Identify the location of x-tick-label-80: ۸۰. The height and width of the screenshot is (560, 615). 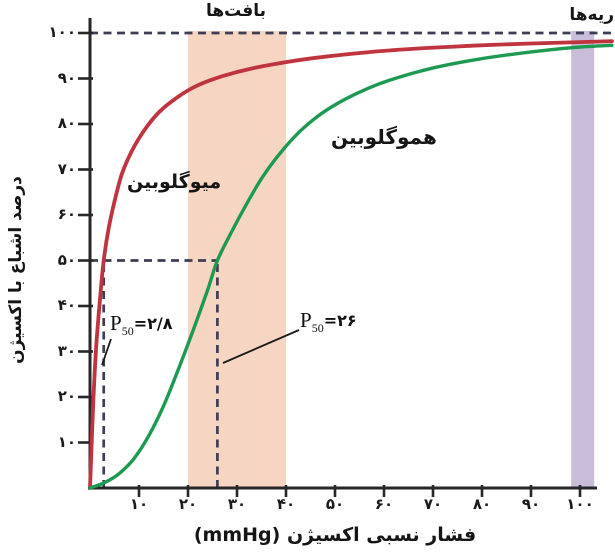
(482, 504).